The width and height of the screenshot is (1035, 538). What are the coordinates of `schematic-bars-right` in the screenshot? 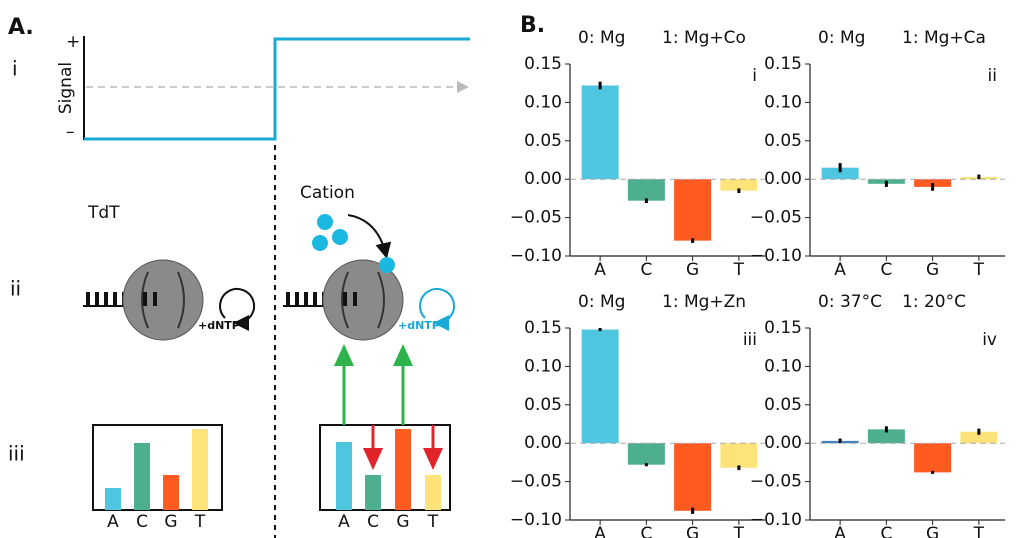 It's located at (385, 427).